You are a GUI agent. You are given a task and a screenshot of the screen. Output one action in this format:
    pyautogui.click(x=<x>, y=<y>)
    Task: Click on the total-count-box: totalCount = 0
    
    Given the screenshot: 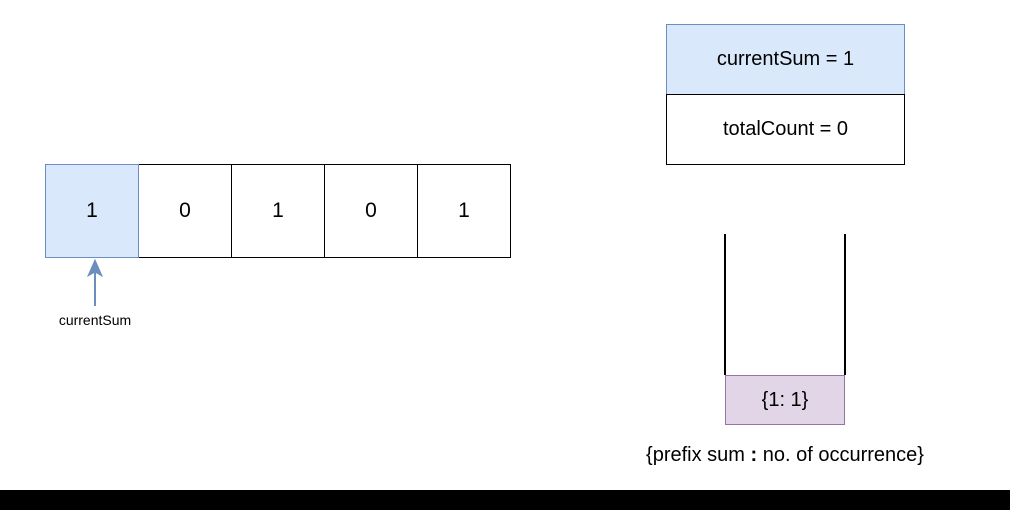 What is the action you would take?
    pyautogui.click(x=785, y=129)
    